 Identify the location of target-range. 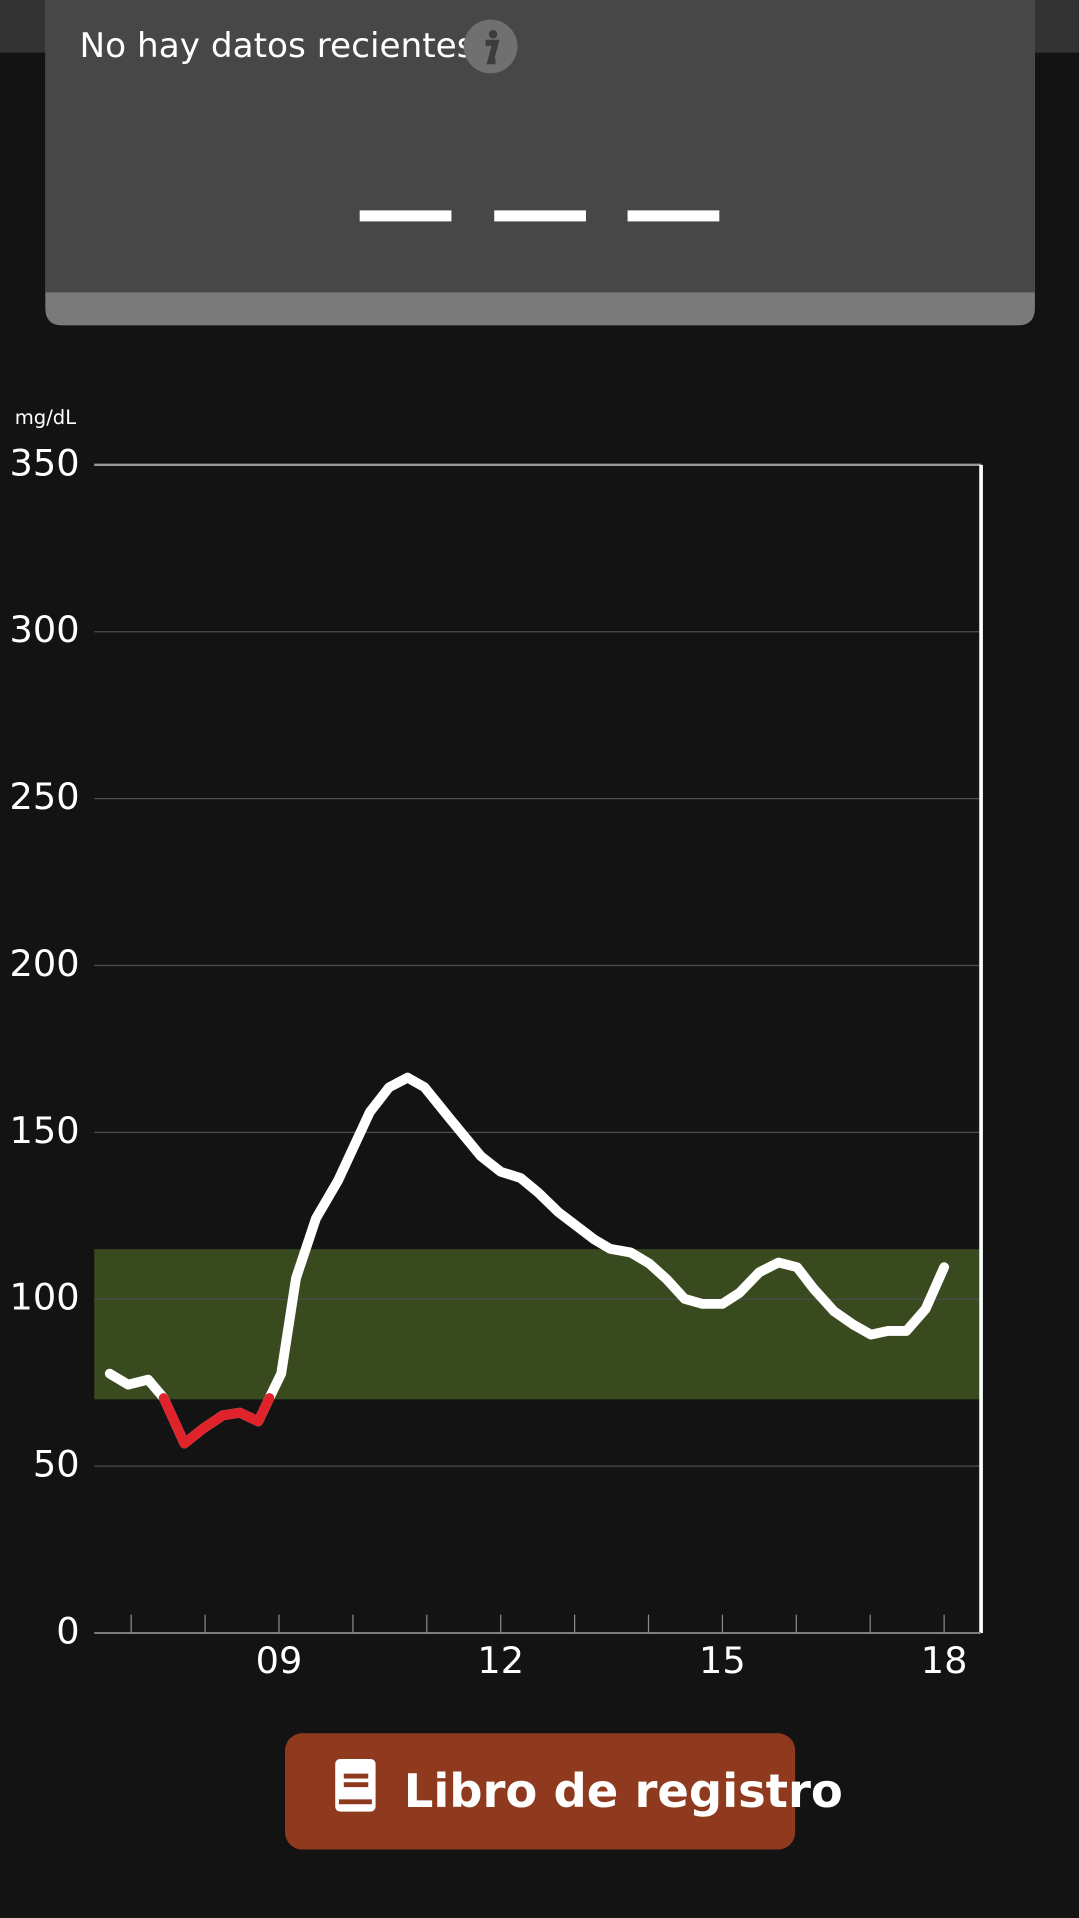
(538, 1324).